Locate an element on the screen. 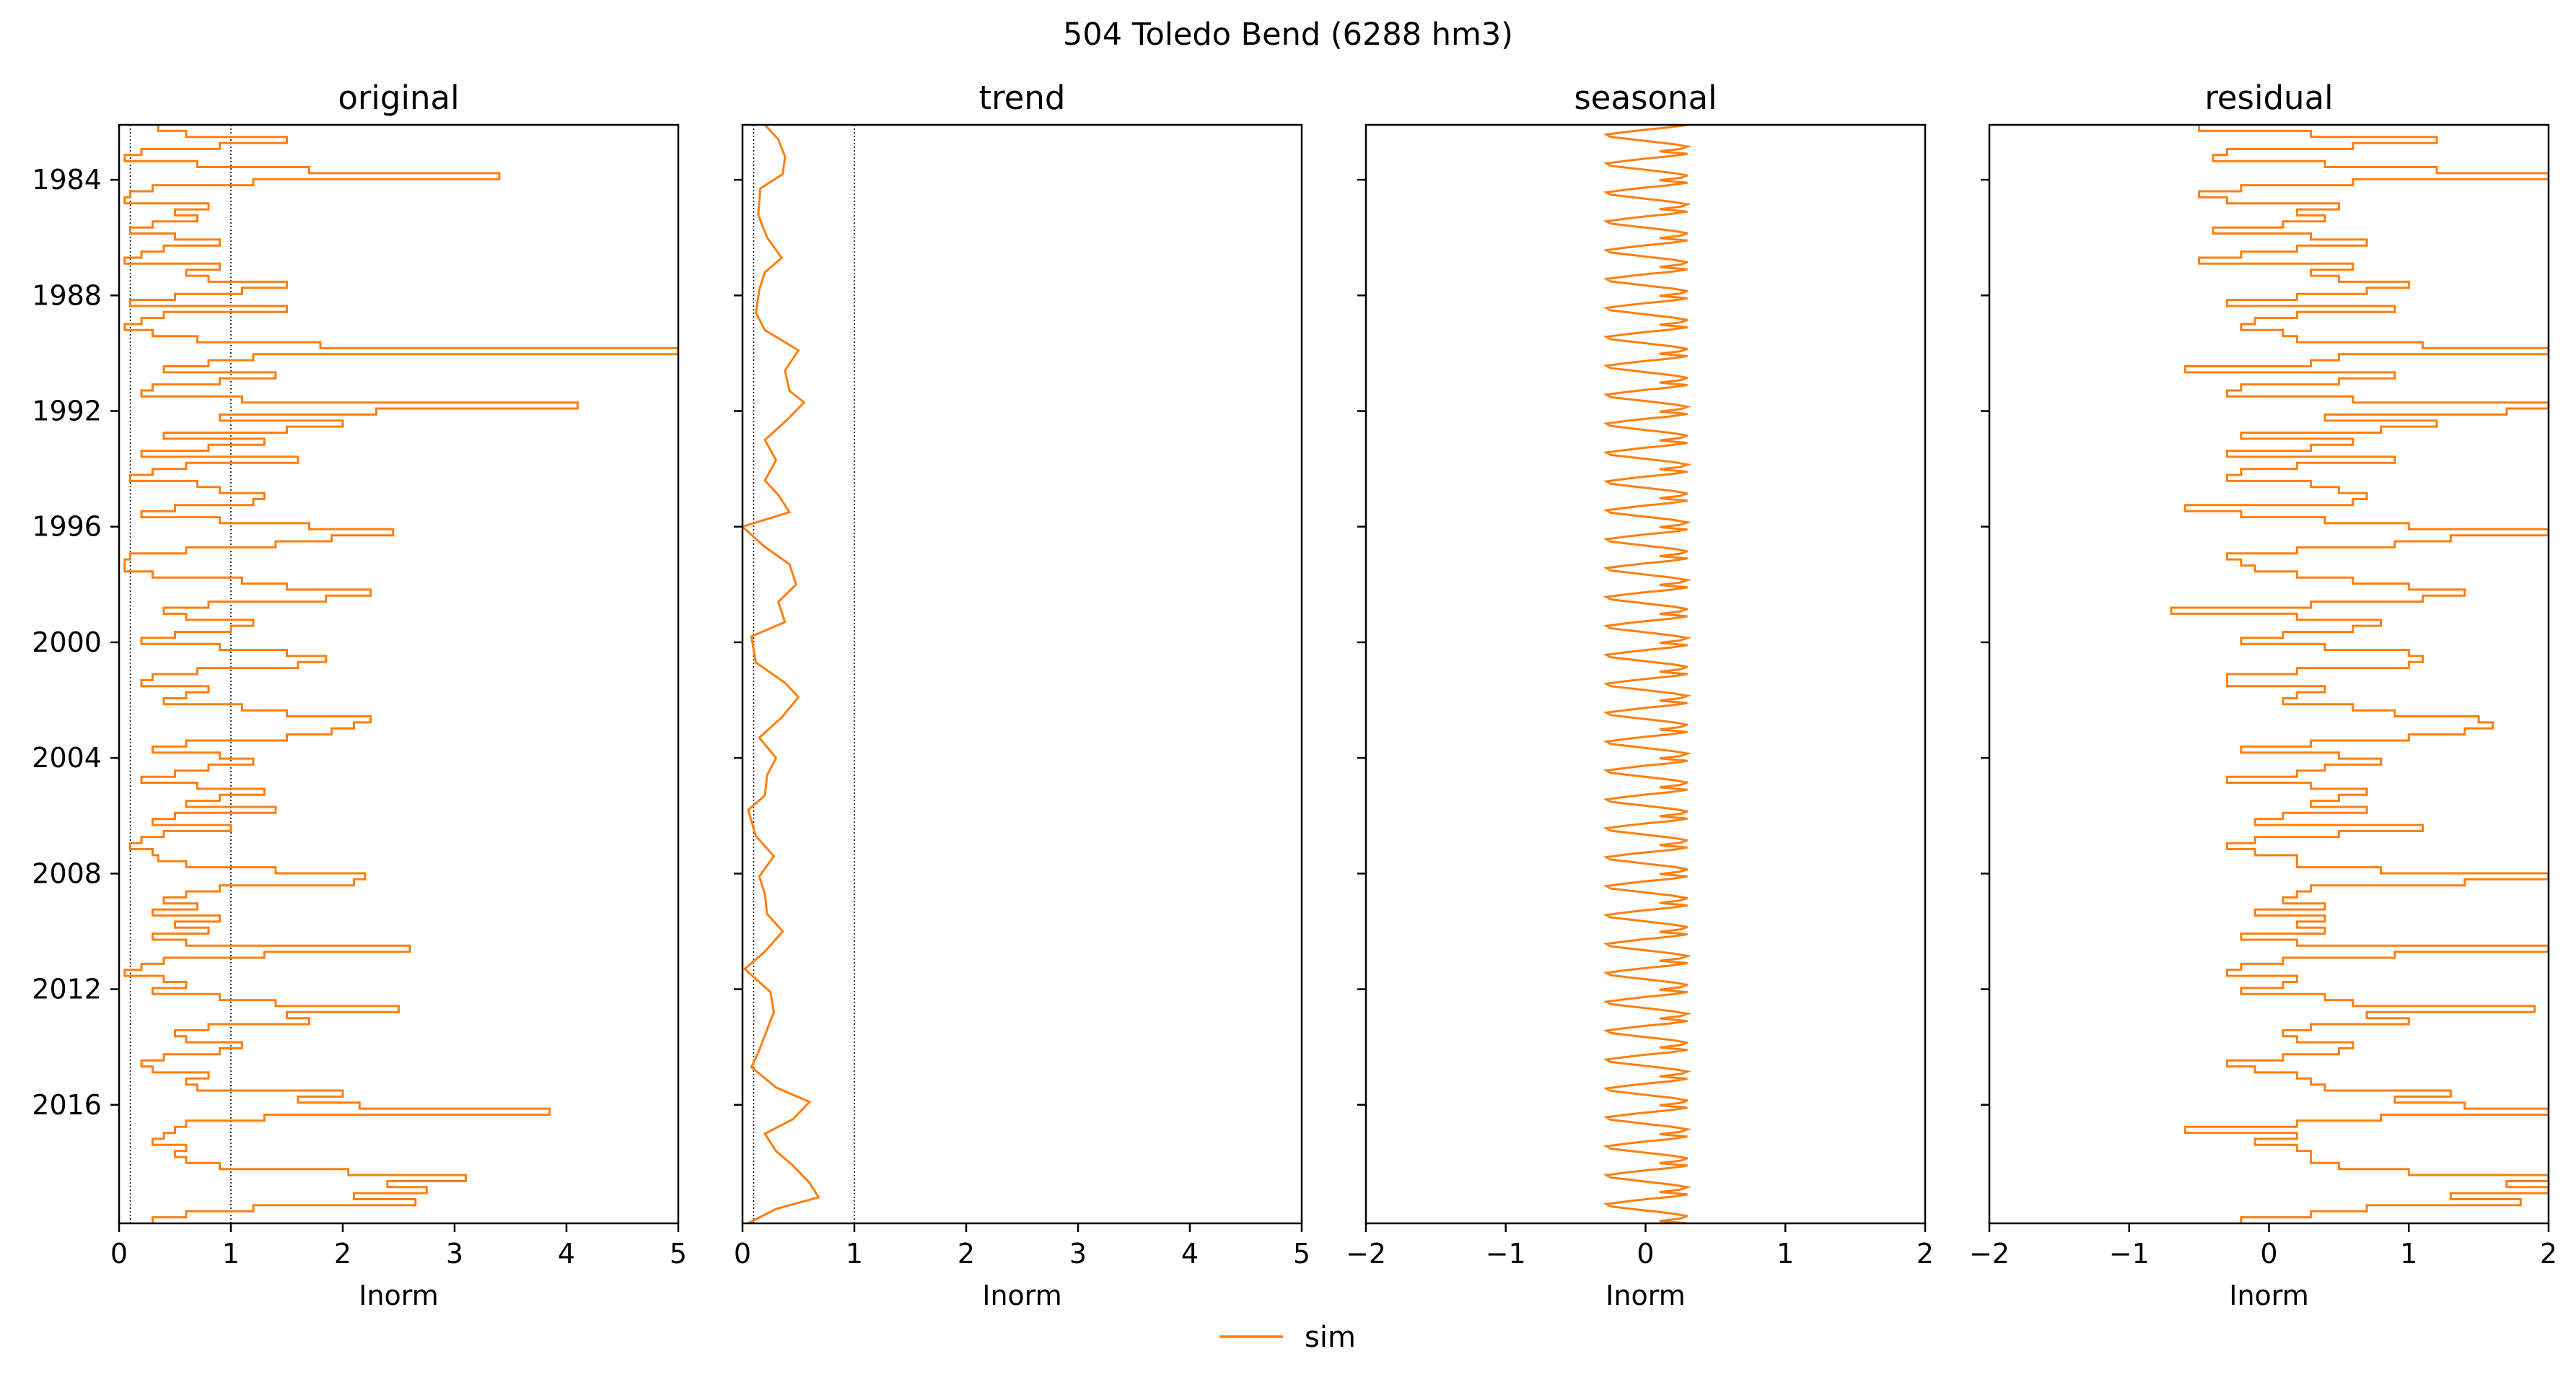  legend-label-sim: sim is located at coordinates (1330, 1337).